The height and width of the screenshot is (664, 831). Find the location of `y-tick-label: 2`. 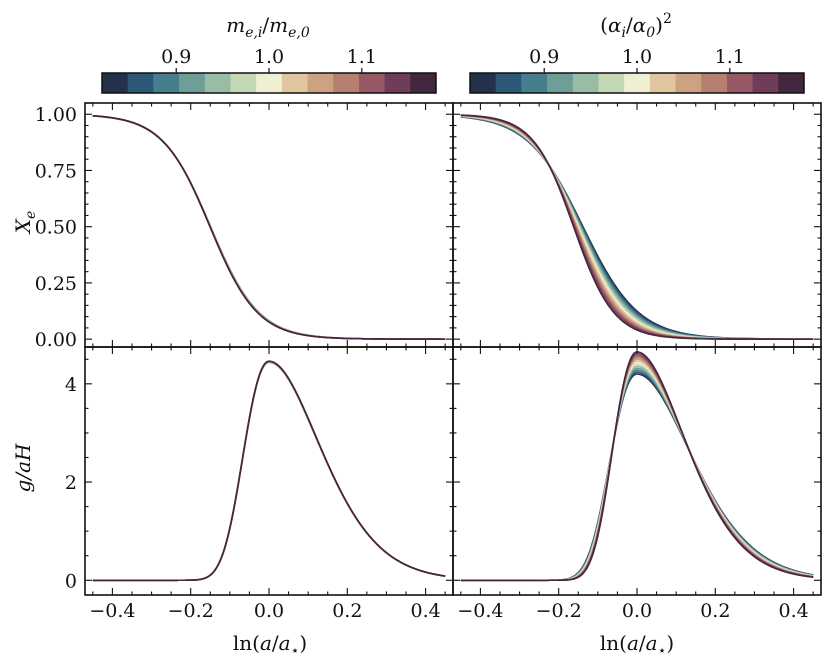

y-tick-label: 2 is located at coordinates (71, 483).